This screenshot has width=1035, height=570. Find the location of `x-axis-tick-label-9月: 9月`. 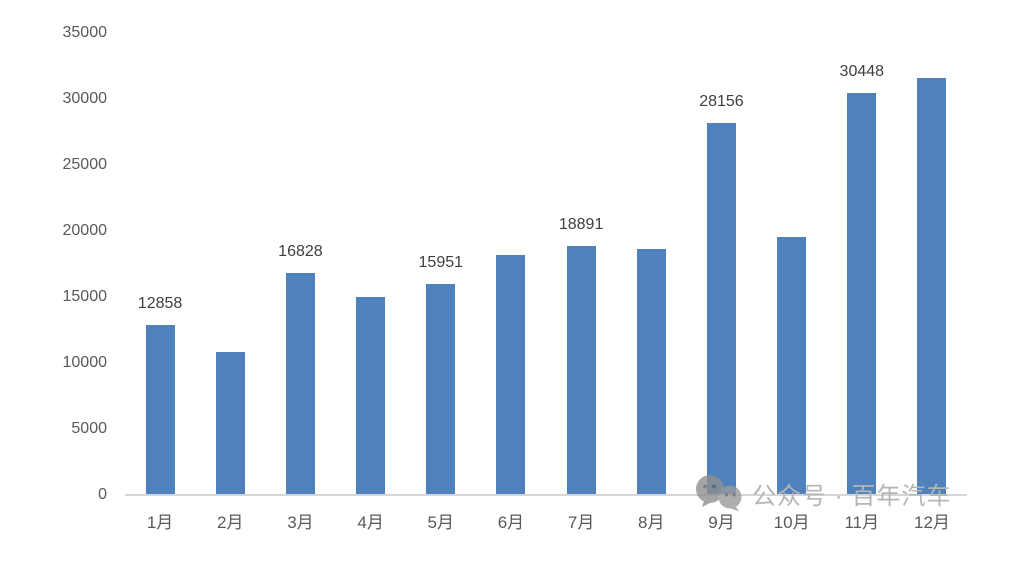

x-axis-tick-label-9月: 9月 is located at coordinates (721, 522).